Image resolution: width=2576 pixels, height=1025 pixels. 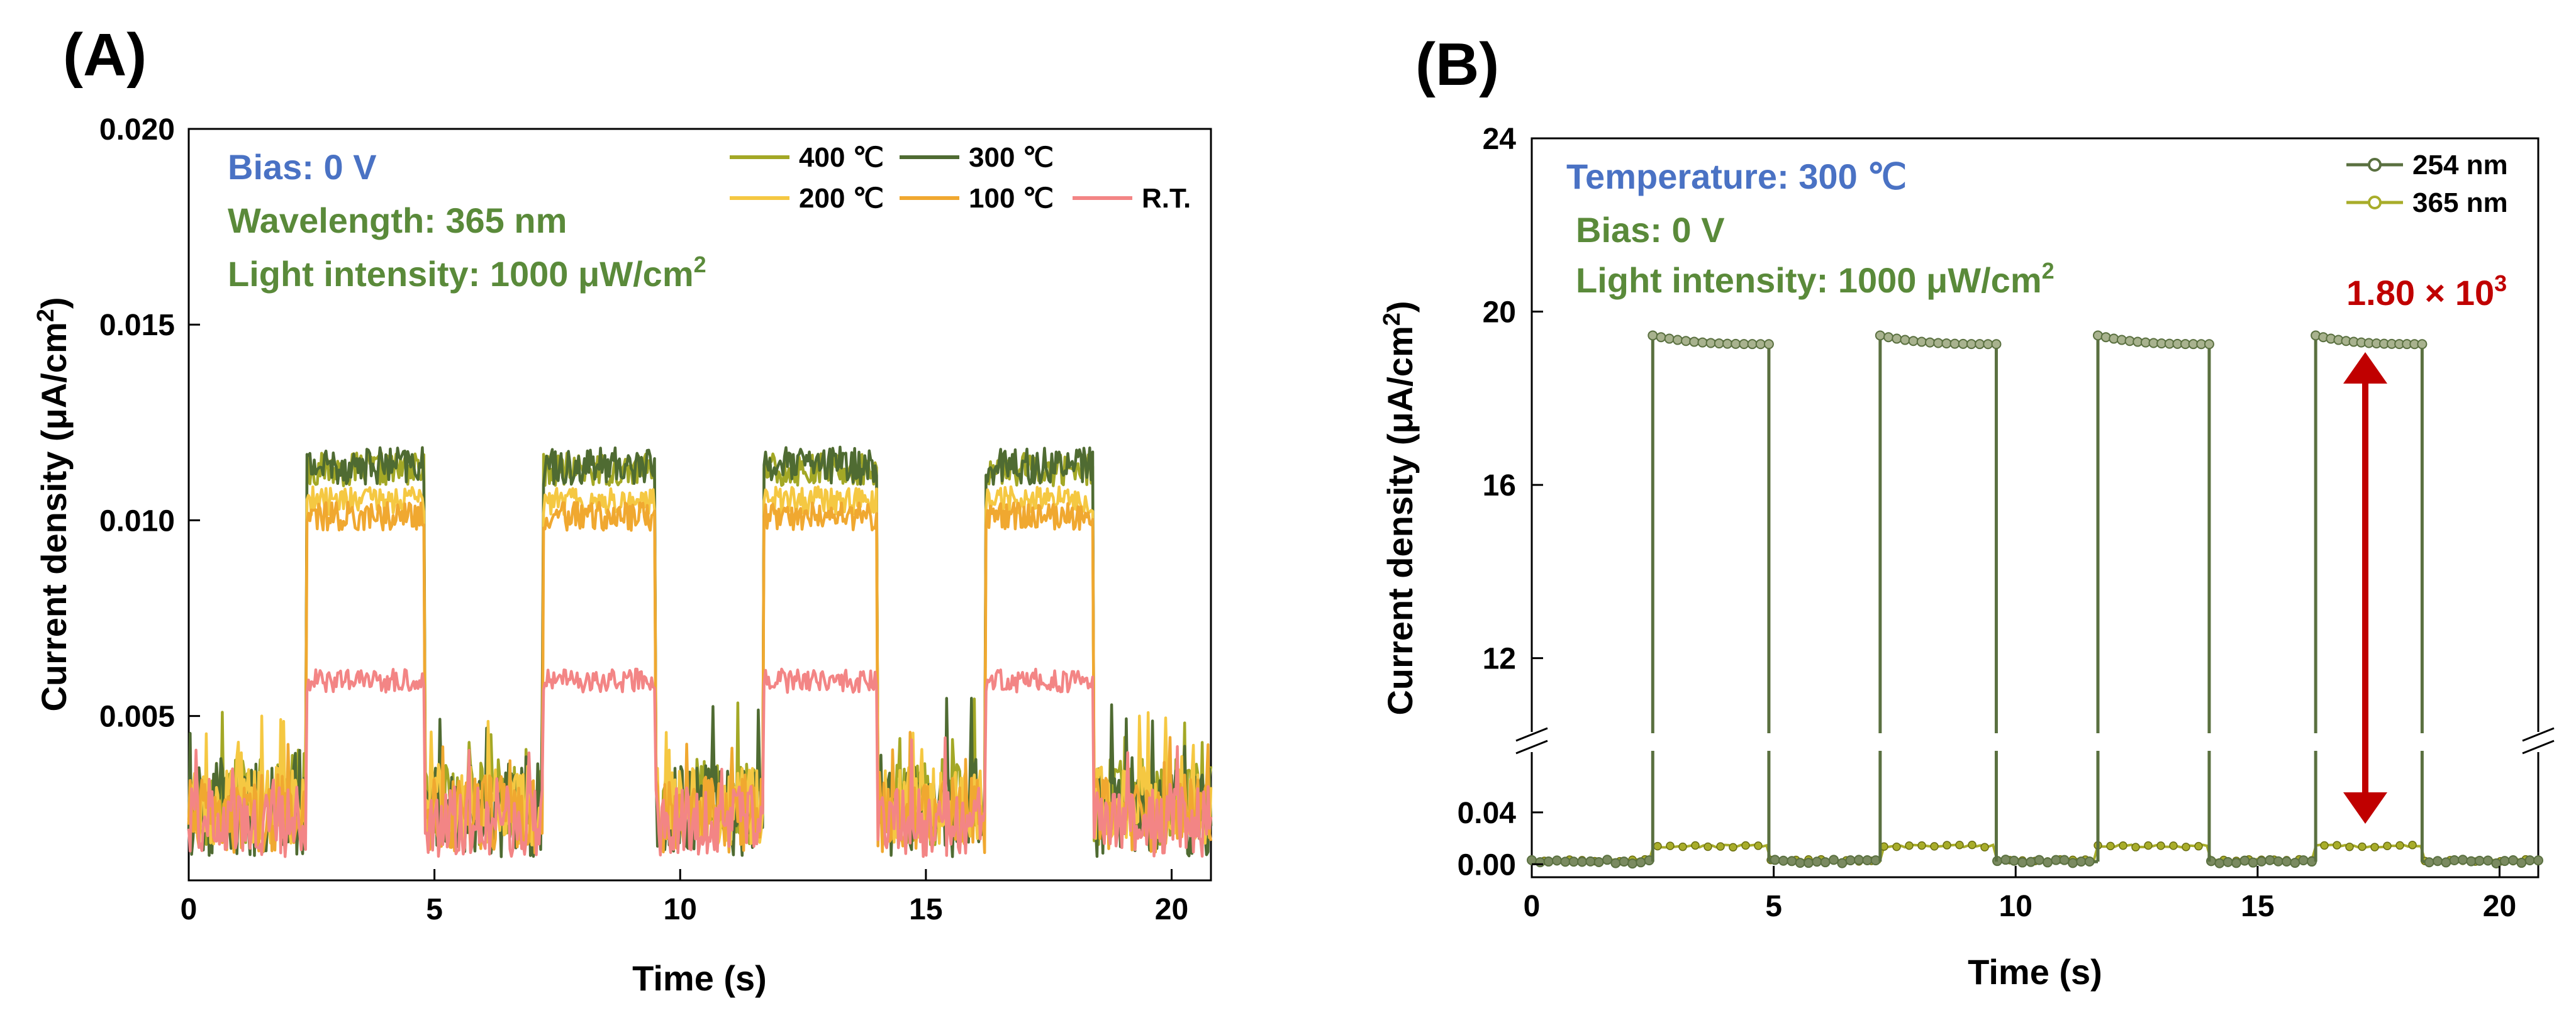 I want to click on panel-a-y-axis-title: Current density (μA/cm2), so click(x=53, y=504).